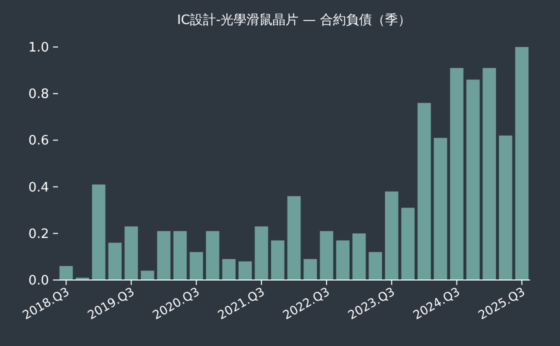 This screenshot has height=346, width=560. What do you see at coordinates (38, 281) in the screenshot?
I see `y-tick-label: 0.0` at bounding box center [38, 281].